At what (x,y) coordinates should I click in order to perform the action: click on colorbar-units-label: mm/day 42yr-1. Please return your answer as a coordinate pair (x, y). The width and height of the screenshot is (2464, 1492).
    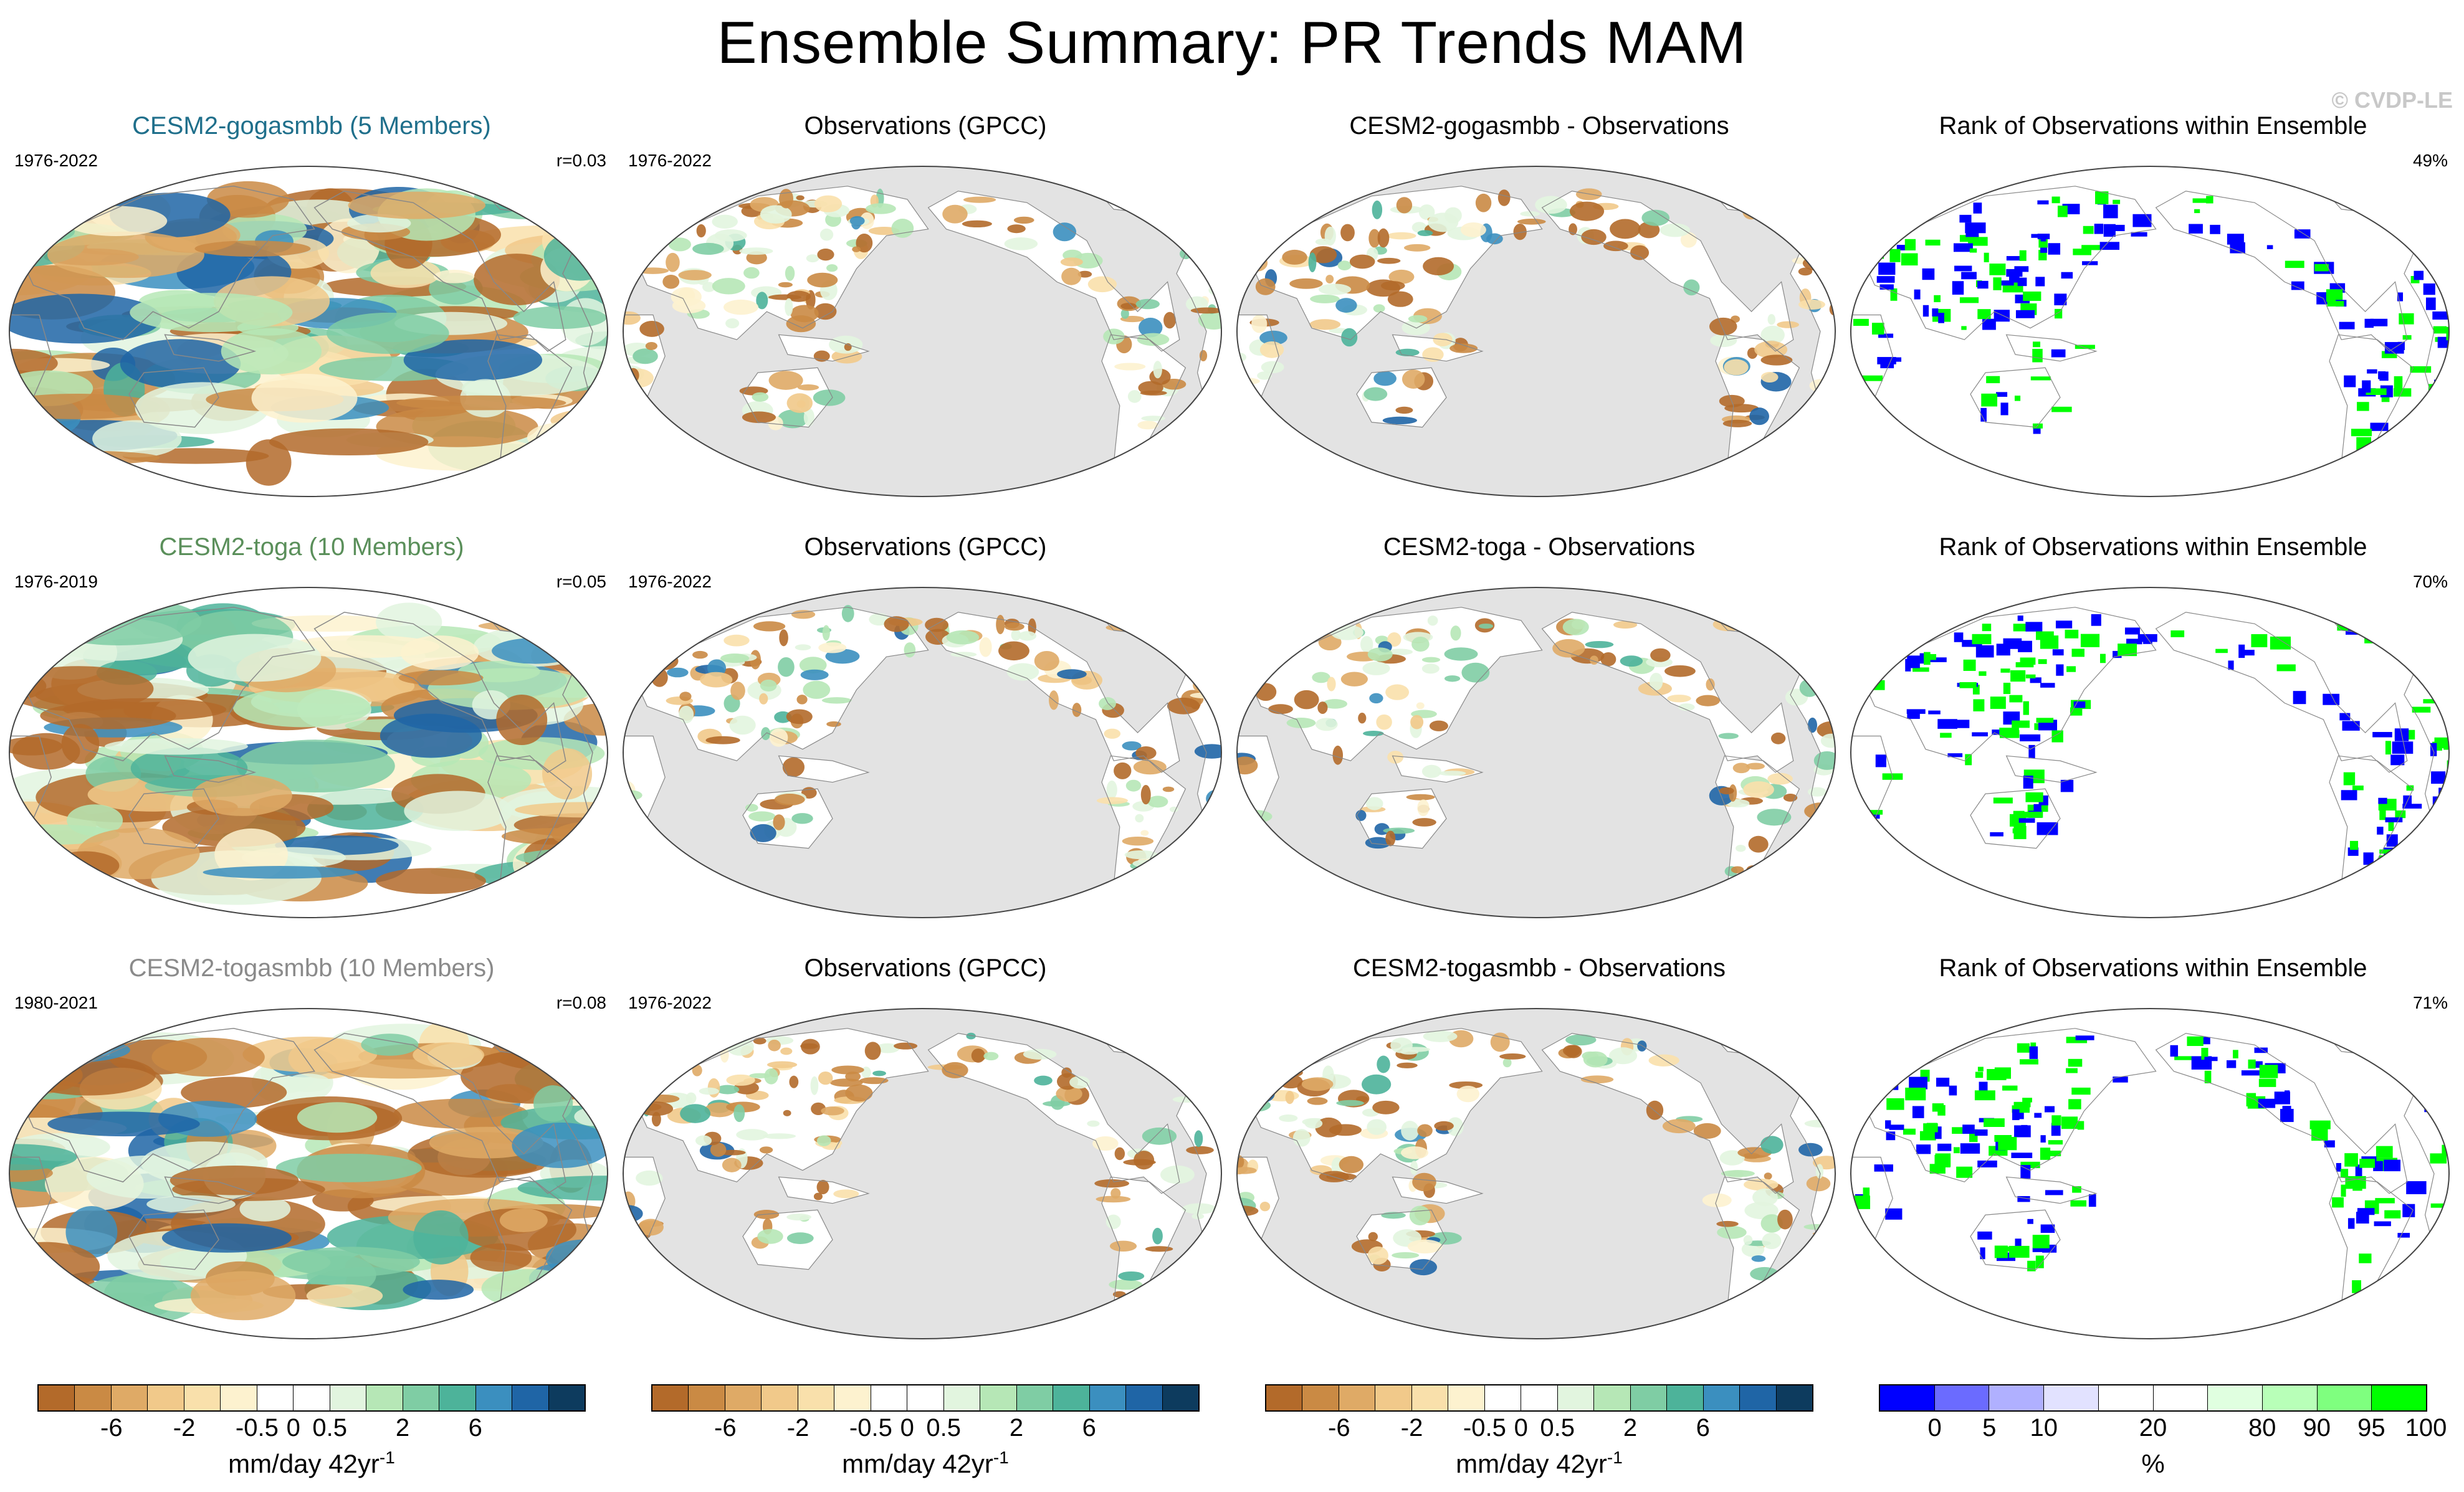
    Looking at the image, I should click on (311, 1463).